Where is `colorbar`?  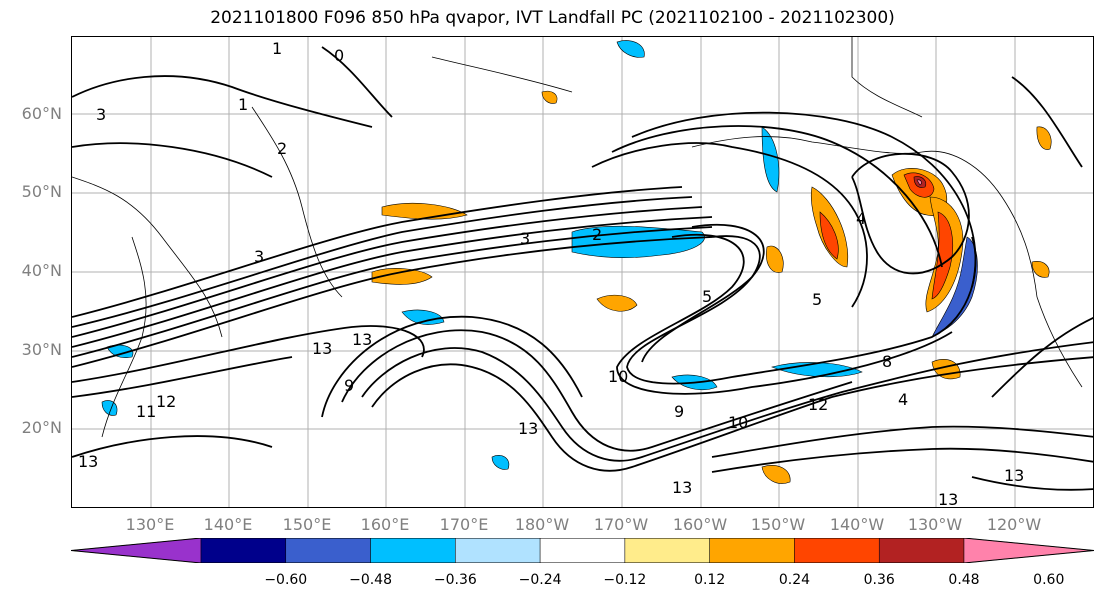 colorbar is located at coordinates (582, 550).